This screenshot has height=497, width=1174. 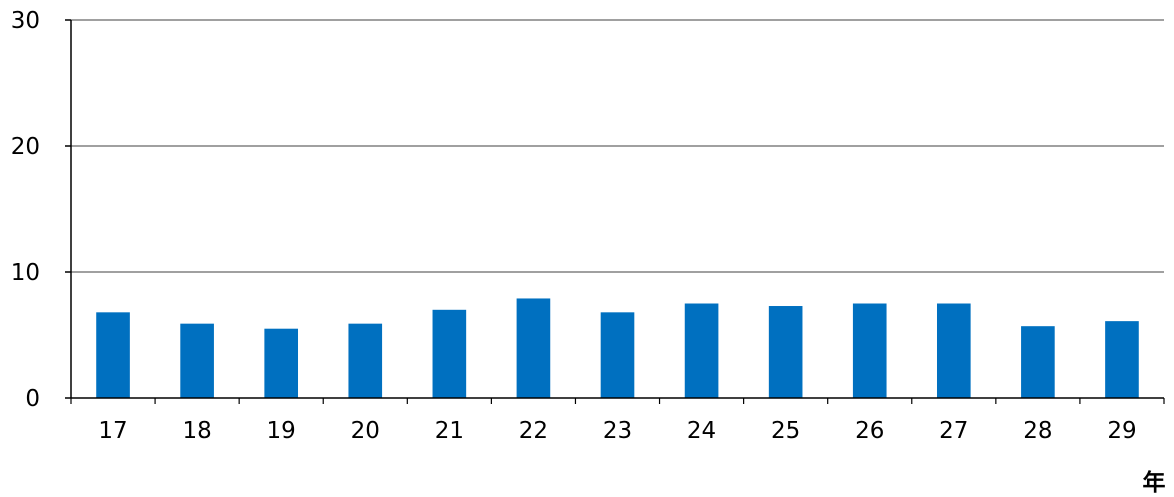 What do you see at coordinates (1154, 482) in the screenshot?
I see `x-axis-unit-label: 年` at bounding box center [1154, 482].